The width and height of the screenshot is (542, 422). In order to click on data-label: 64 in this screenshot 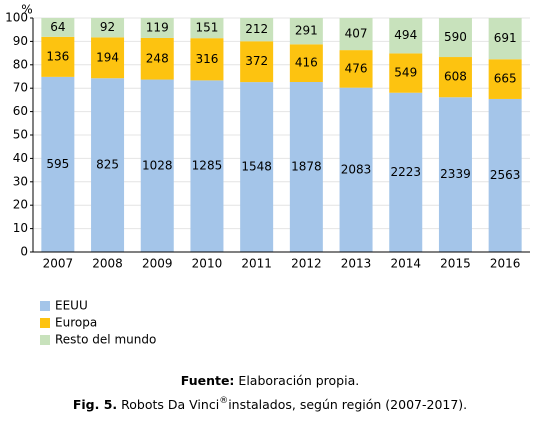, I will do `click(57, 27)`.